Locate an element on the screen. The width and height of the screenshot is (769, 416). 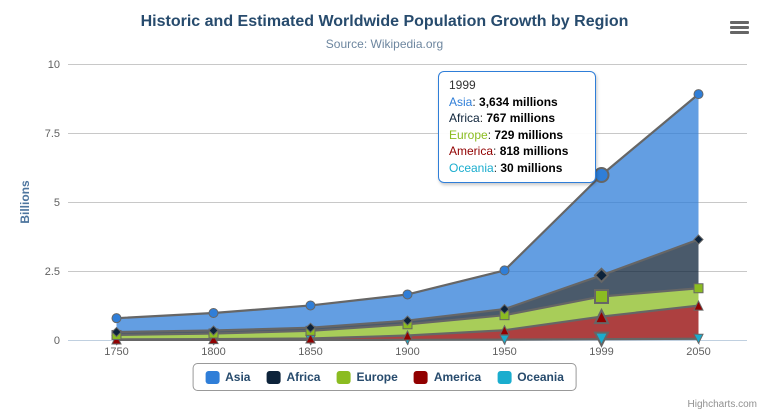
legend-item-america: America is located at coordinates (447, 377).